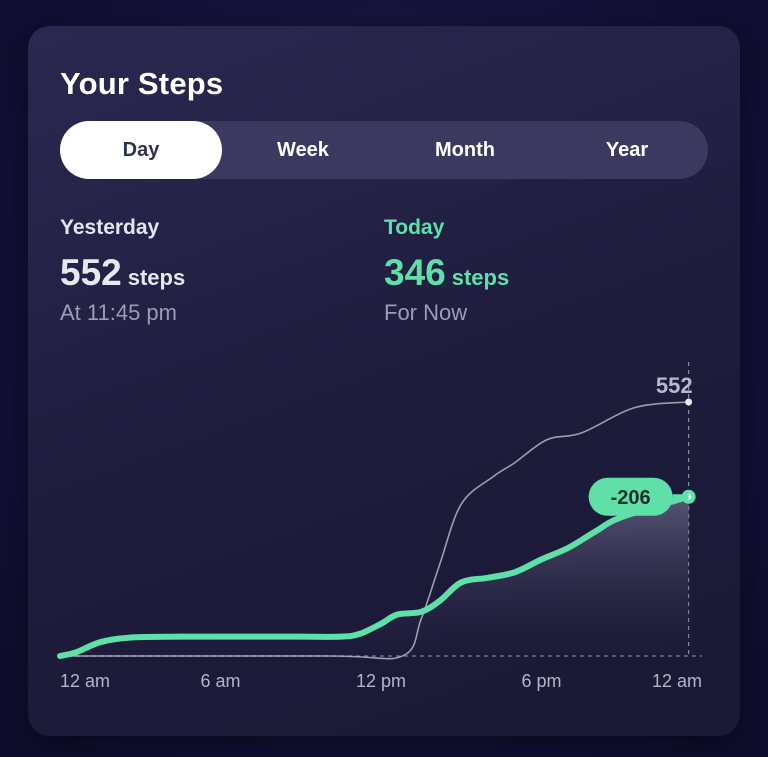 The image size is (768, 757). What do you see at coordinates (156, 277) in the screenshot?
I see `yesterday-steps-unit: steps` at bounding box center [156, 277].